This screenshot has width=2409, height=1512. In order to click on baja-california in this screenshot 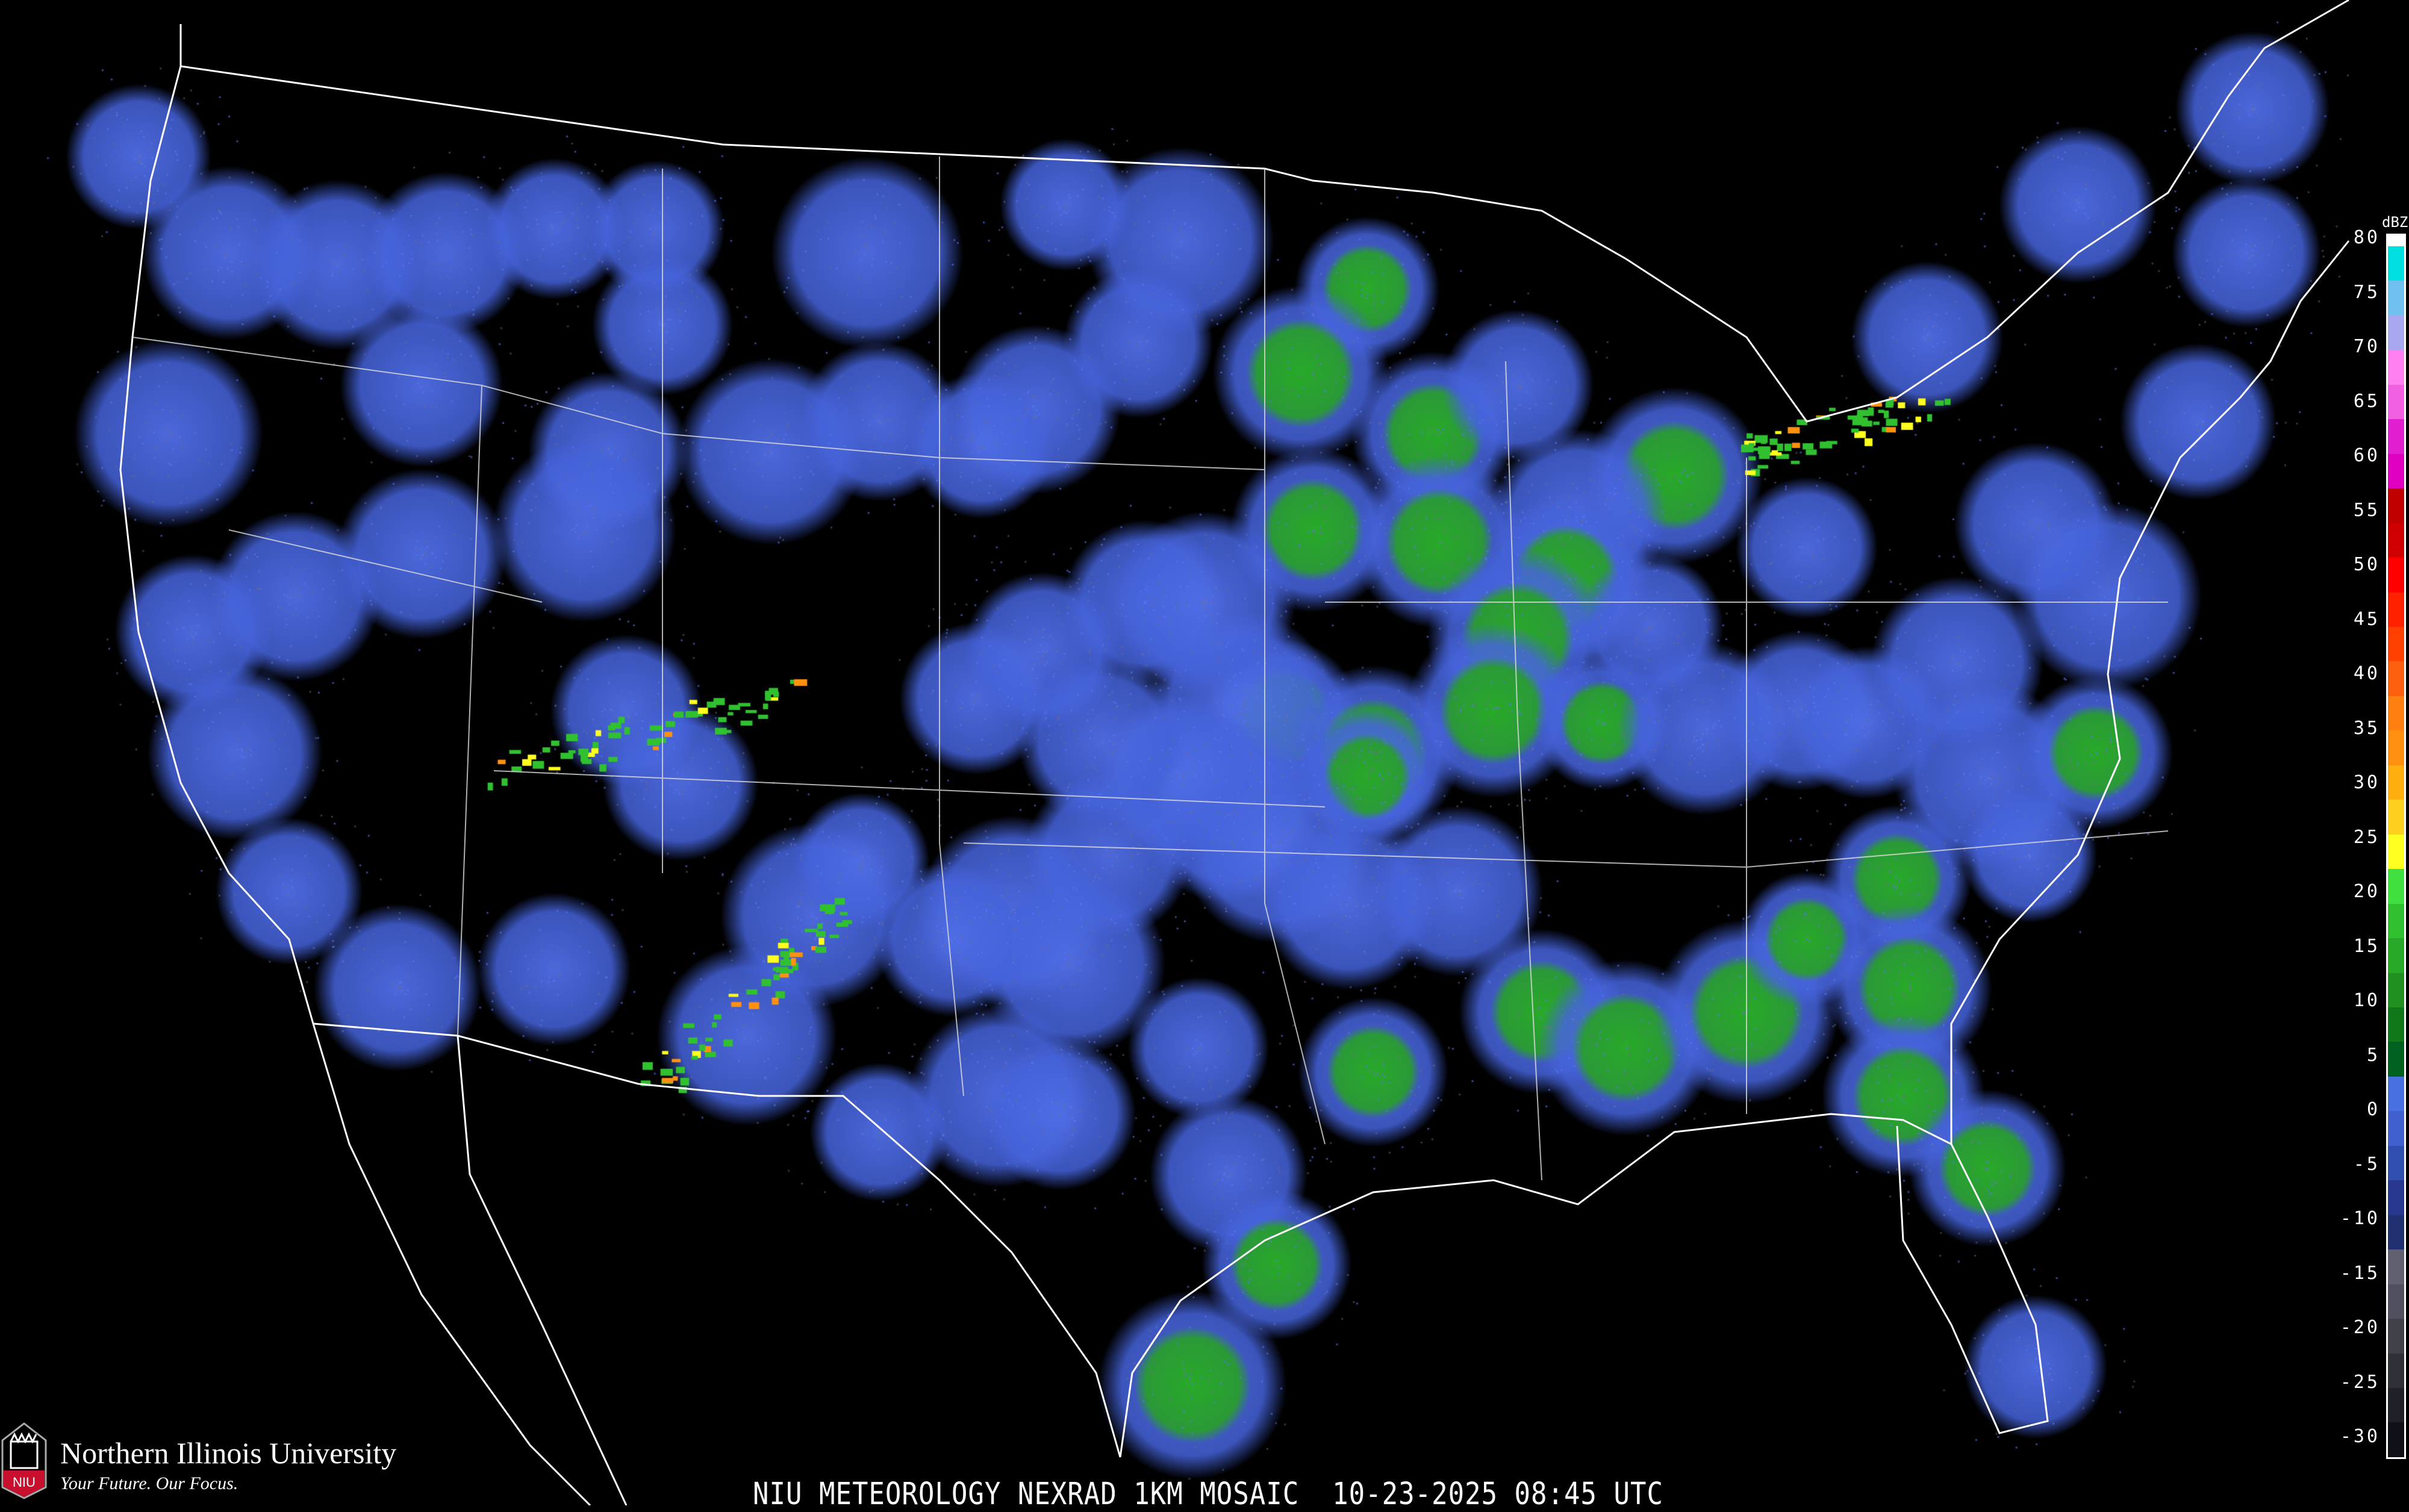, I will do `click(470, 1264)`.